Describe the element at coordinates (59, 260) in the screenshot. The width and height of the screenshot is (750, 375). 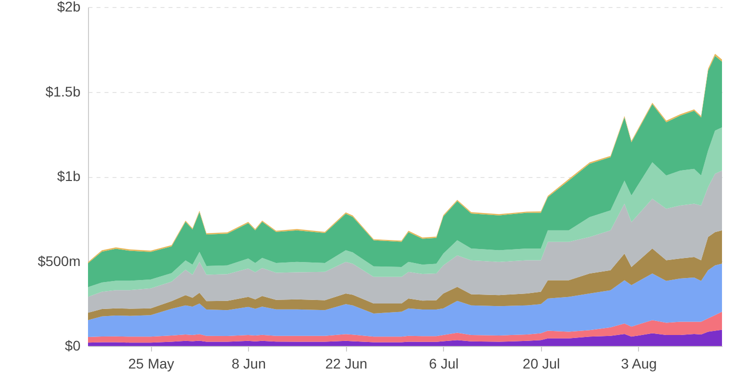
I see `y-tick-label: $500m` at that location.